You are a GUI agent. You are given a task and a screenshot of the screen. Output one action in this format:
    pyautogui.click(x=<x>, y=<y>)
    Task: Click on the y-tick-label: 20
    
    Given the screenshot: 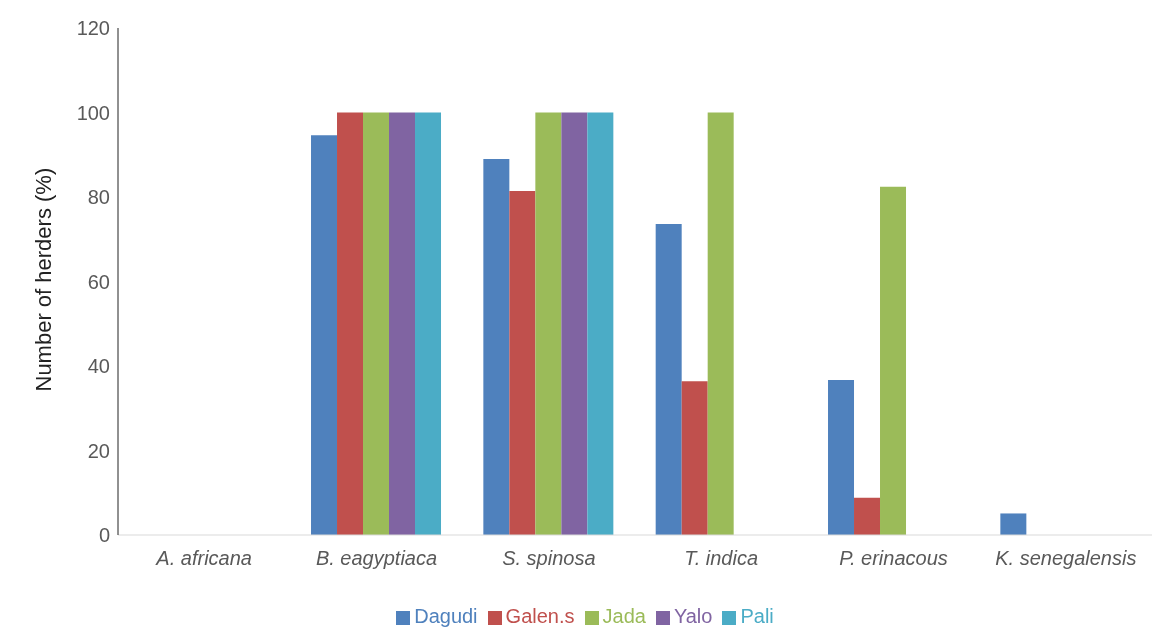 What is the action you would take?
    pyautogui.click(x=98, y=450)
    